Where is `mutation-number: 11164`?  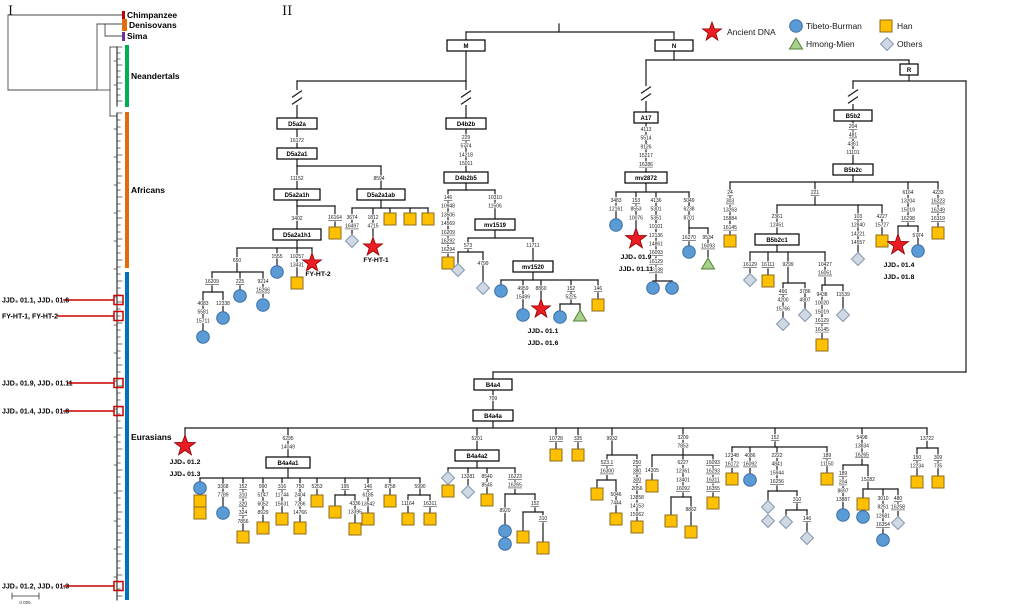 mutation-number: 11164 is located at coordinates (407, 504).